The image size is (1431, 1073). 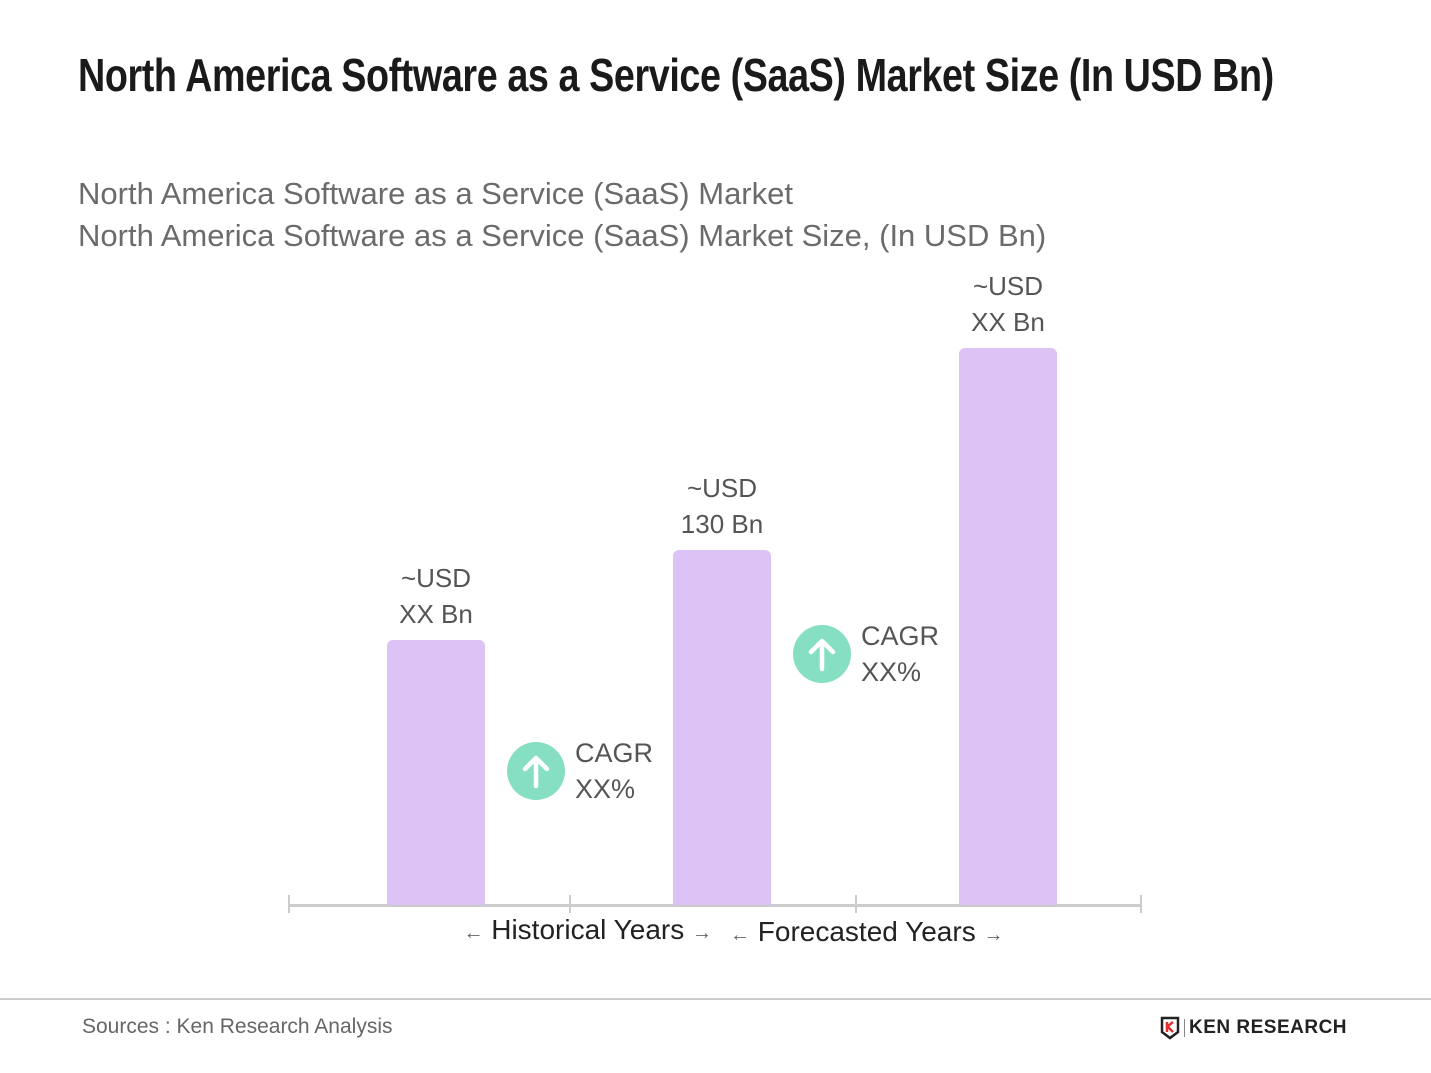 What do you see at coordinates (436, 596) in the screenshot?
I see `value-label-1: ~USD XX Bn` at bounding box center [436, 596].